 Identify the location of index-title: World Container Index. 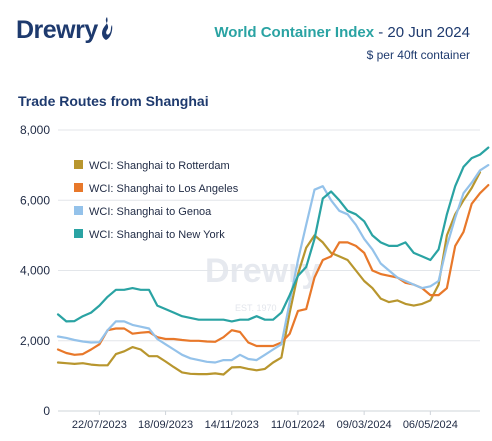
(294, 32).